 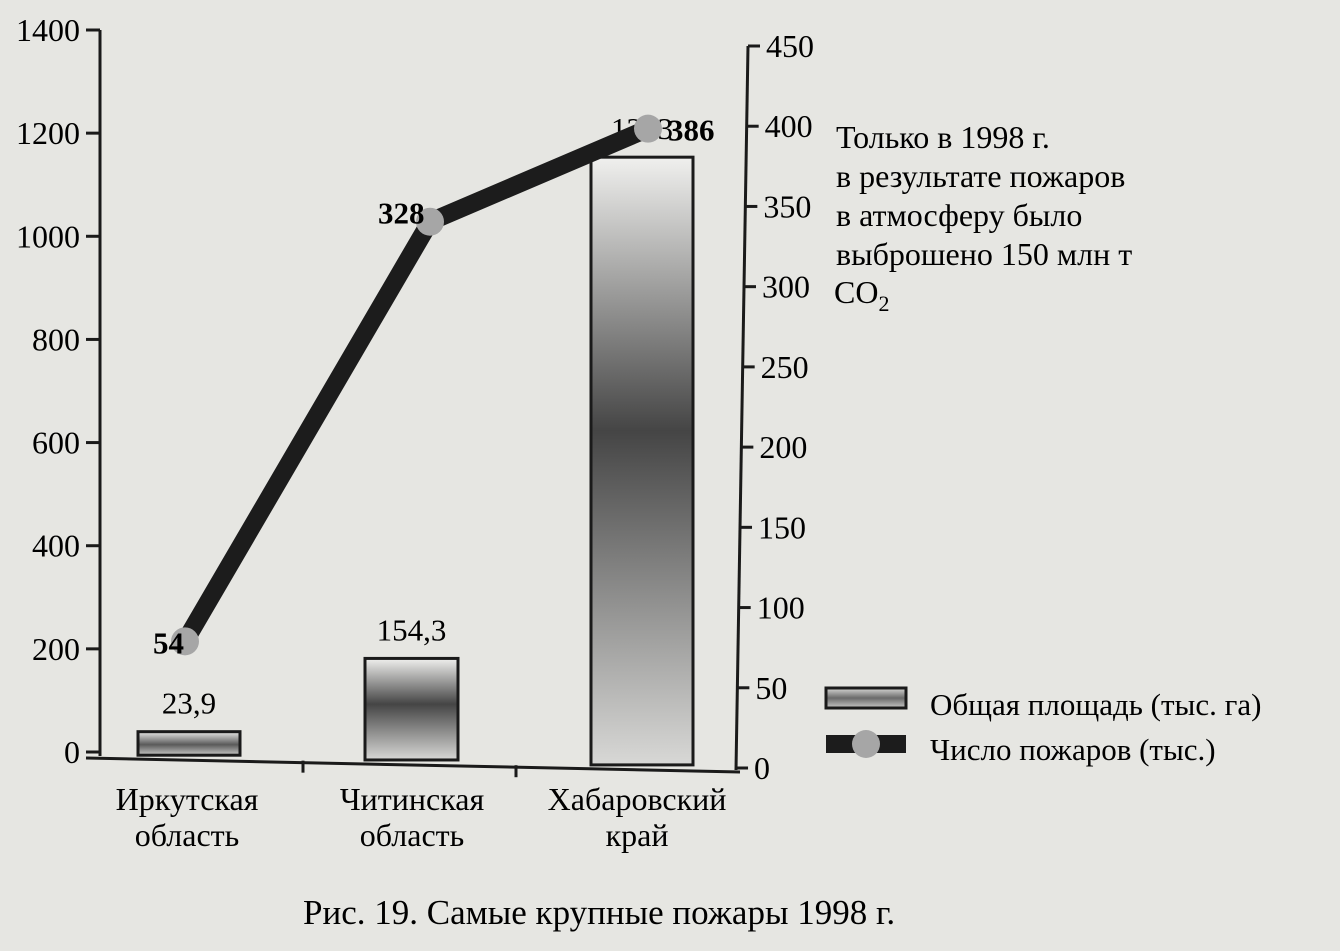 I want to click on category-label: Иркутская область, so click(x=187, y=817).